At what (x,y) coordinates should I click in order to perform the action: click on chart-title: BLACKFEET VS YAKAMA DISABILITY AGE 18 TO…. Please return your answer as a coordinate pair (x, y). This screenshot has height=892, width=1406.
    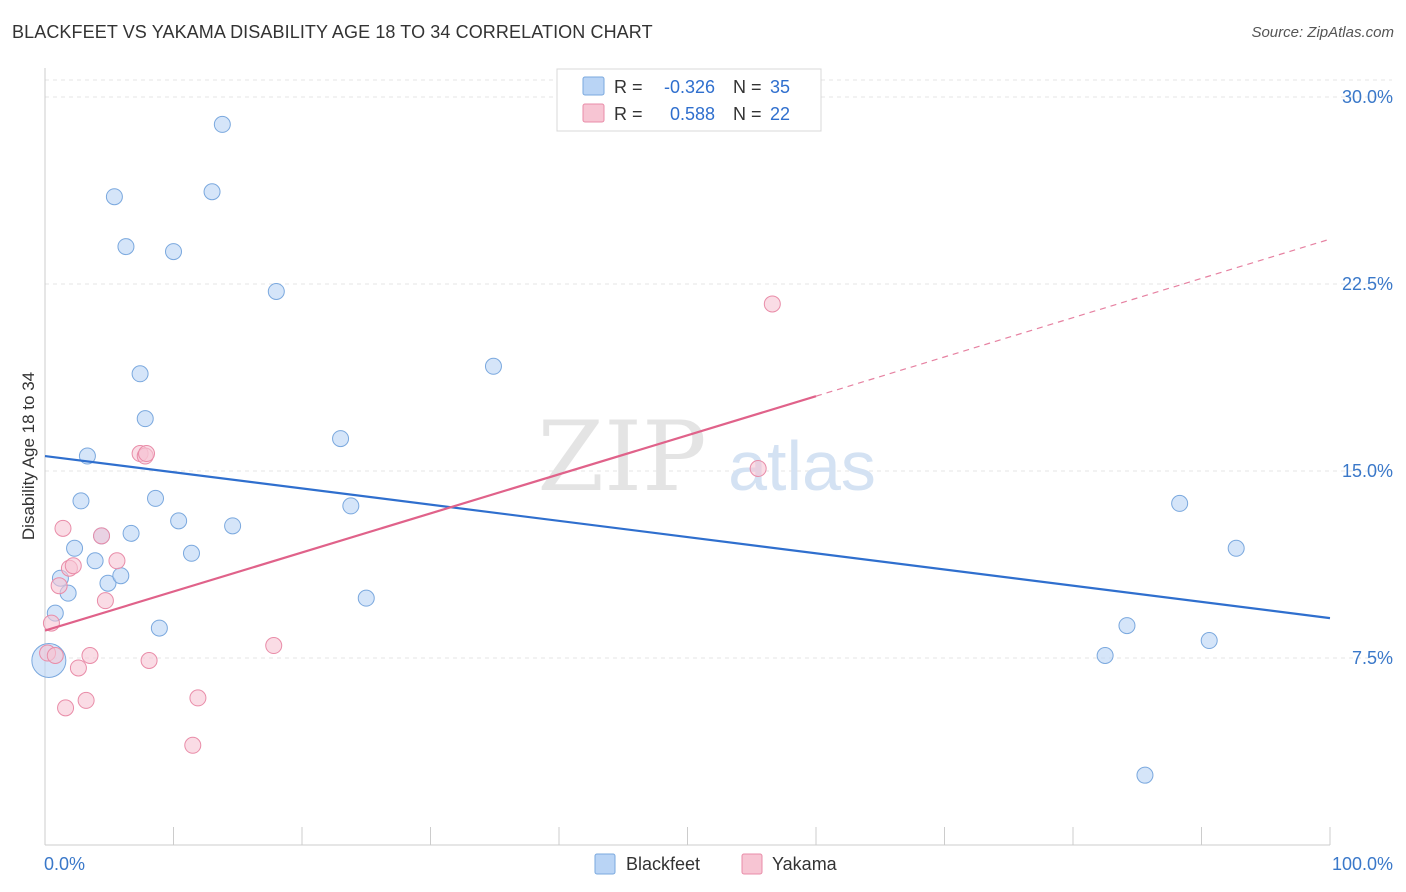
    Looking at the image, I should click on (332, 32).